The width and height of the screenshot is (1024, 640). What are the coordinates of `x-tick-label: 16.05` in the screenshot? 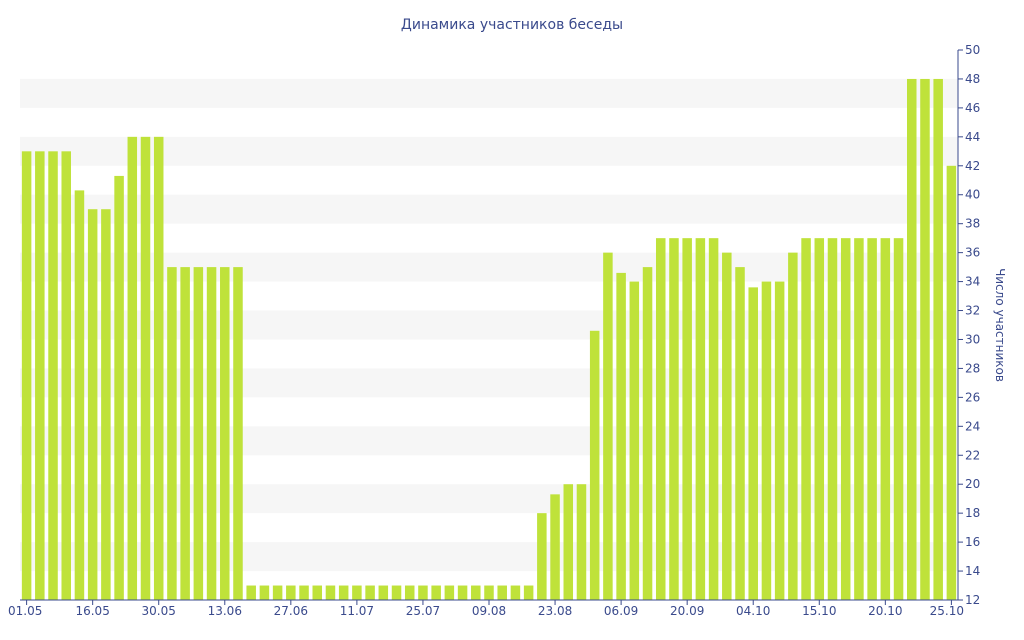 It's located at (92, 611).